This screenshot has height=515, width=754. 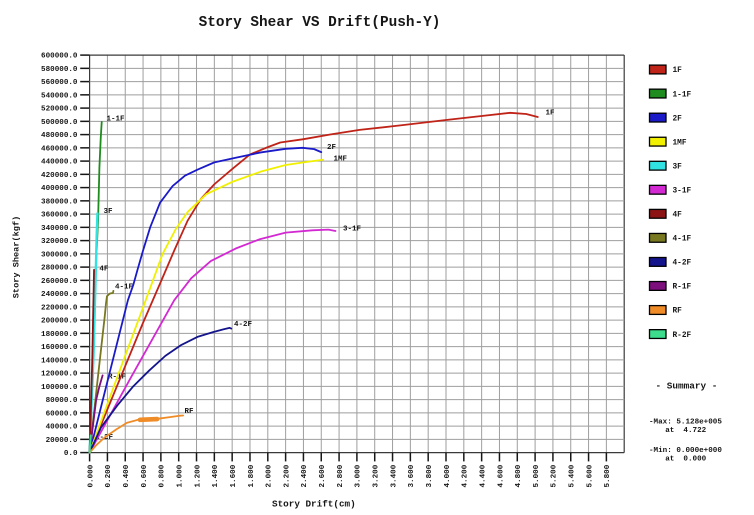 What do you see at coordinates (466, 475) in the screenshot?
I see `svg-text: 4.200` at bounding box center [466, 475].